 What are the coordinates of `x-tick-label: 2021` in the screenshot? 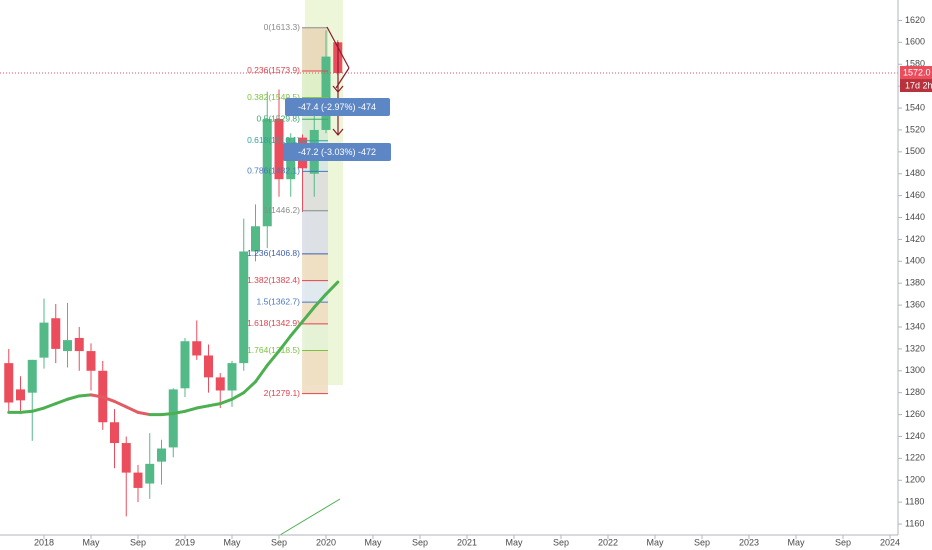 It's located at (467, 542).